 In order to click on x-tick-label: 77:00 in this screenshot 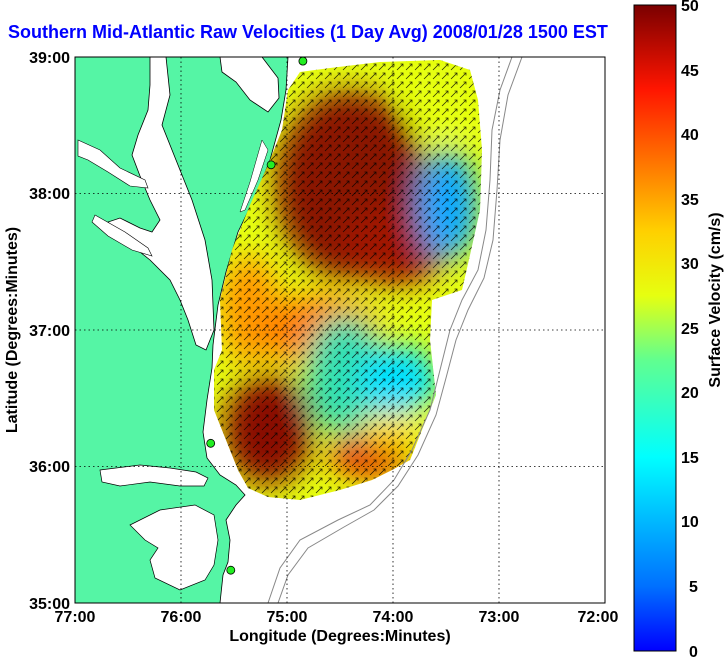, I will do `click(75, 617)`.